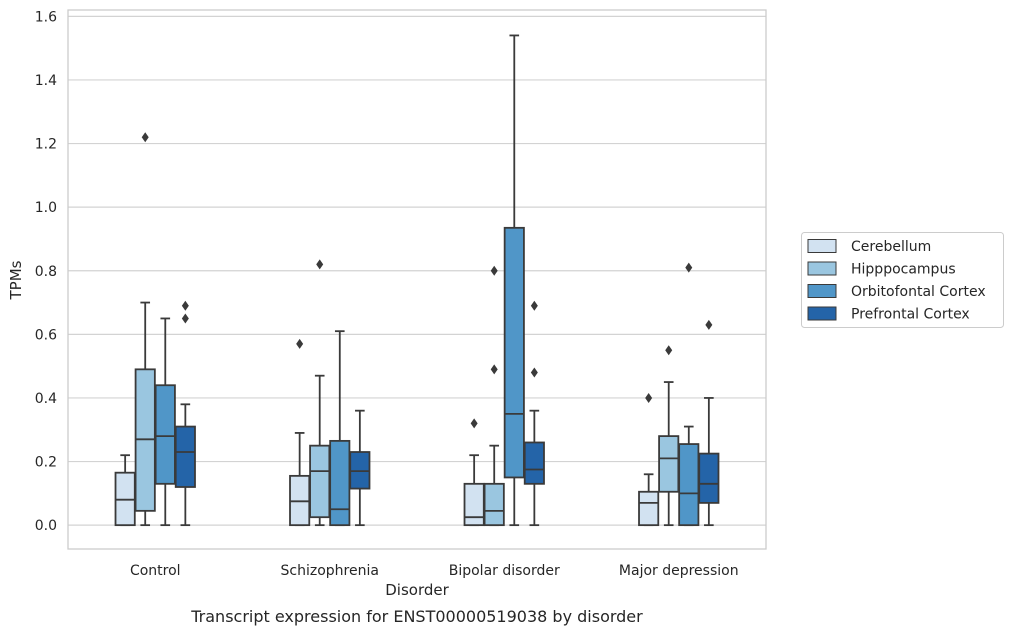  Describe the element at coordinates (891, 247) in the screenshot. I see `legend-label: Cerebellum` at that location.